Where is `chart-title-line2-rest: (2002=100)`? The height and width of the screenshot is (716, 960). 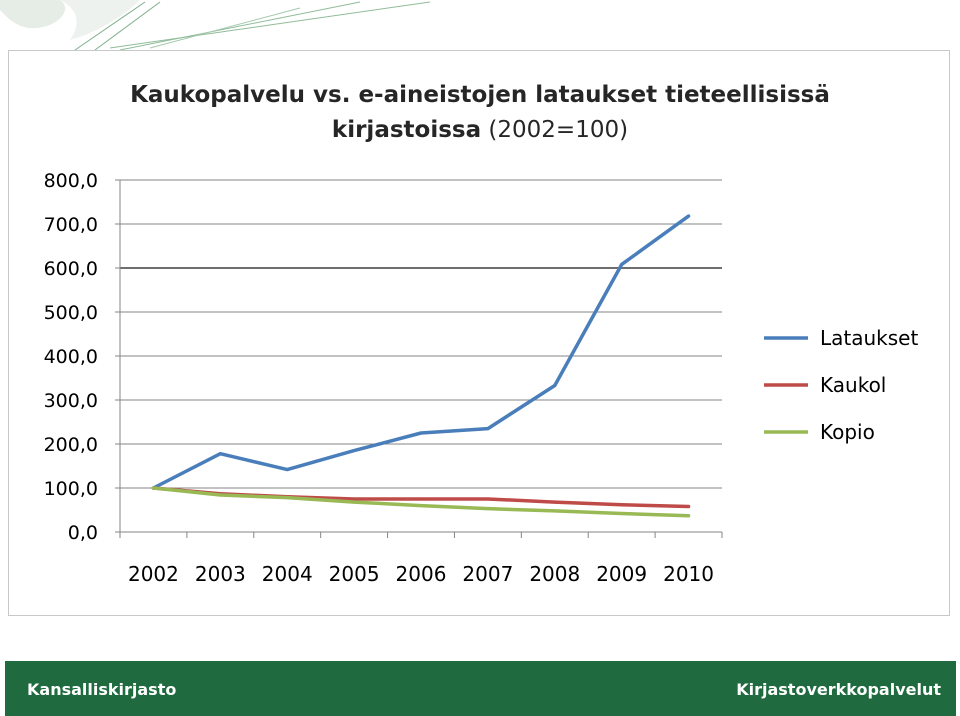 chart-title-line2-rest: (2002=100) is located at coordinates (554, 130).